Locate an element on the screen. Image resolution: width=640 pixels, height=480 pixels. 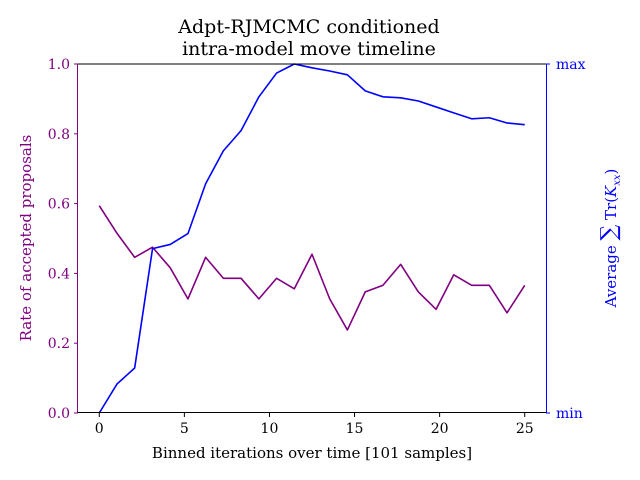
x-axis-ticks: 0 5 10 15 20 25 is located at coordinates (314, 425).